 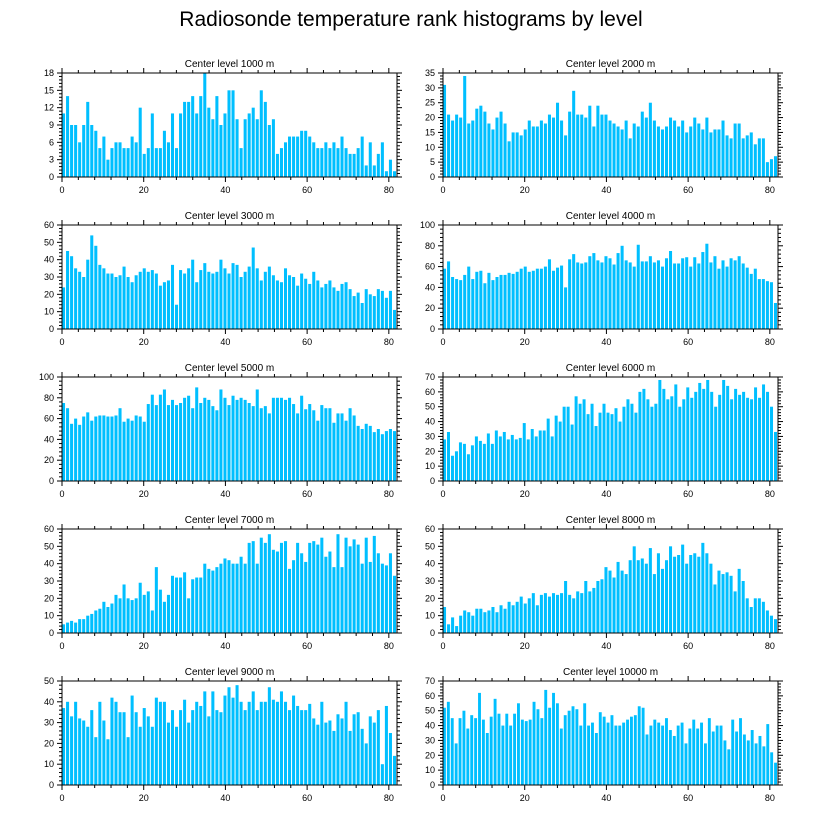 I want to click on x-tick-label: 80, so click(x=770, y=798).